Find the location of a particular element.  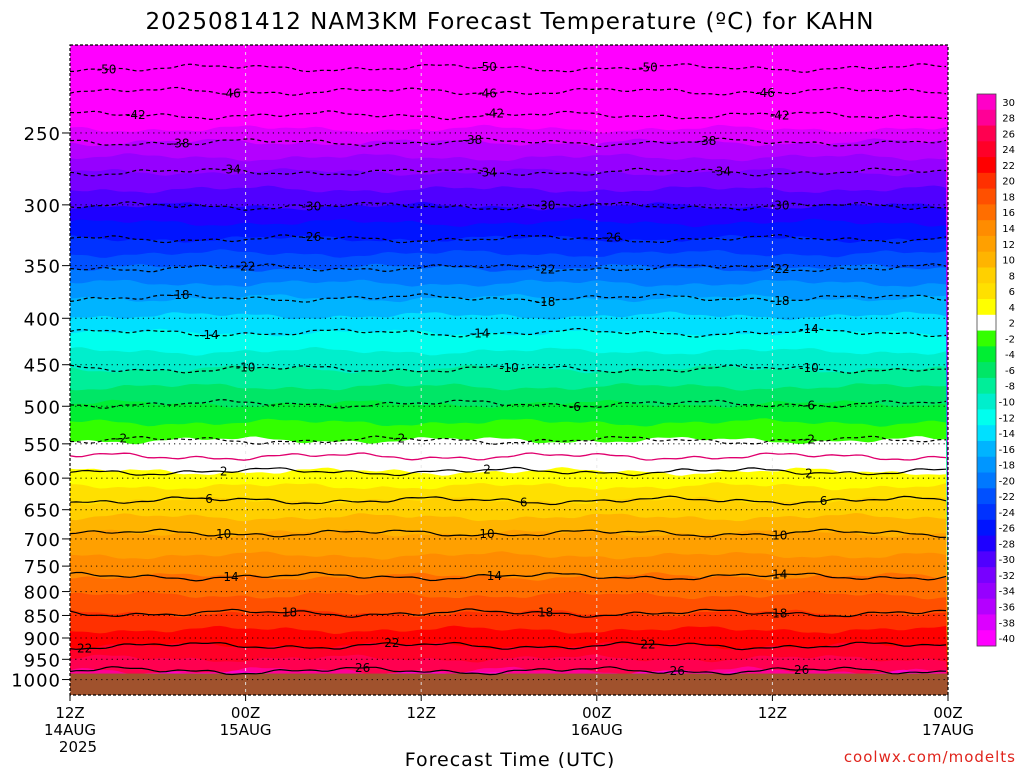

colorbar-label: -4 is located at coordinates (1010, 355).